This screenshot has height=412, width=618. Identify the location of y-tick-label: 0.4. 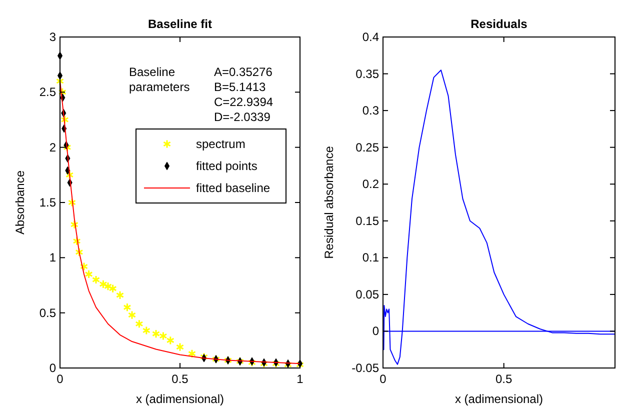
(371, 37).